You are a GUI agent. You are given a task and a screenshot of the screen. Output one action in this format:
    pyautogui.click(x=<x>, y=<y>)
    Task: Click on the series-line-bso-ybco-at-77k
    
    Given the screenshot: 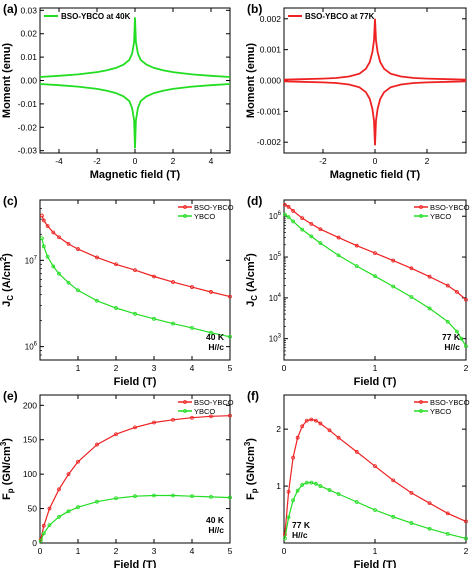 What is the action you would take?
    pyautogui.click(x=375, y=49)
    